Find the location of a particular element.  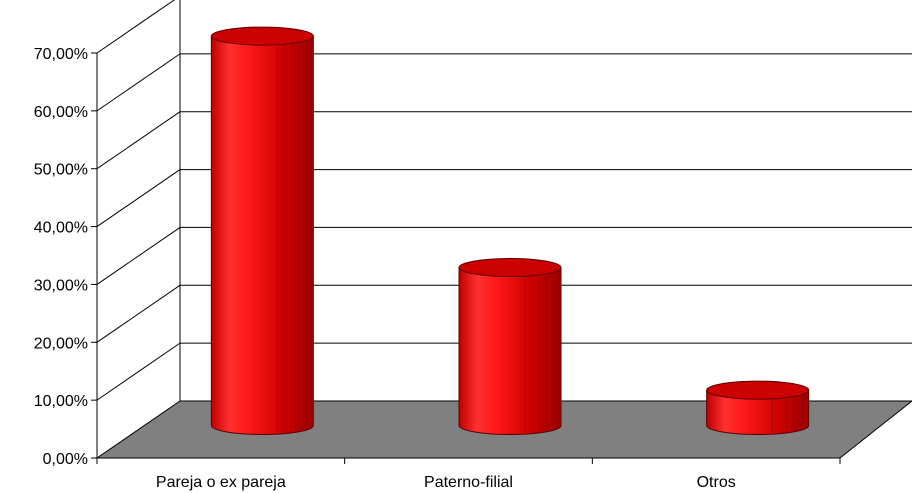

y-tick-label: 30,00% is located at coordinates (61, 285).